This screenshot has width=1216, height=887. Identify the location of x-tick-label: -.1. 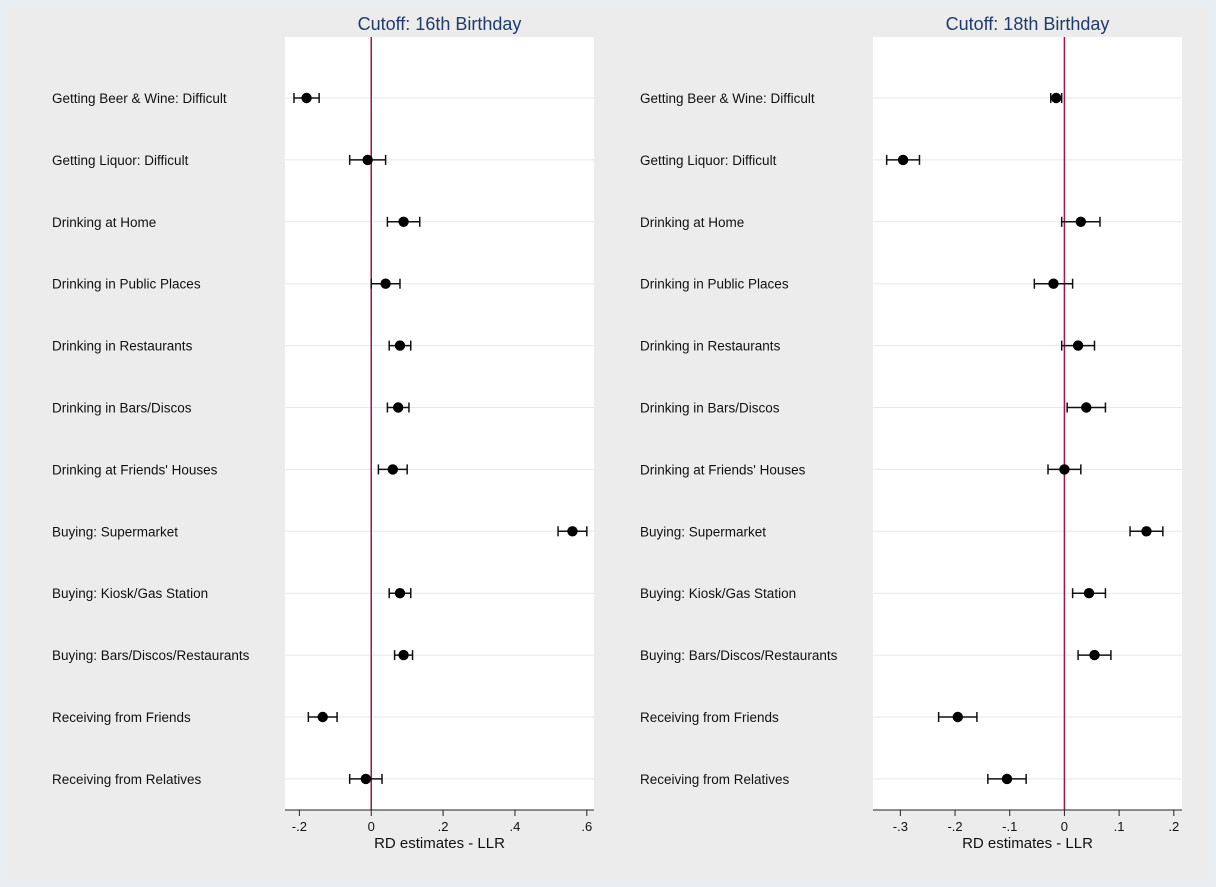
(1009, 826).